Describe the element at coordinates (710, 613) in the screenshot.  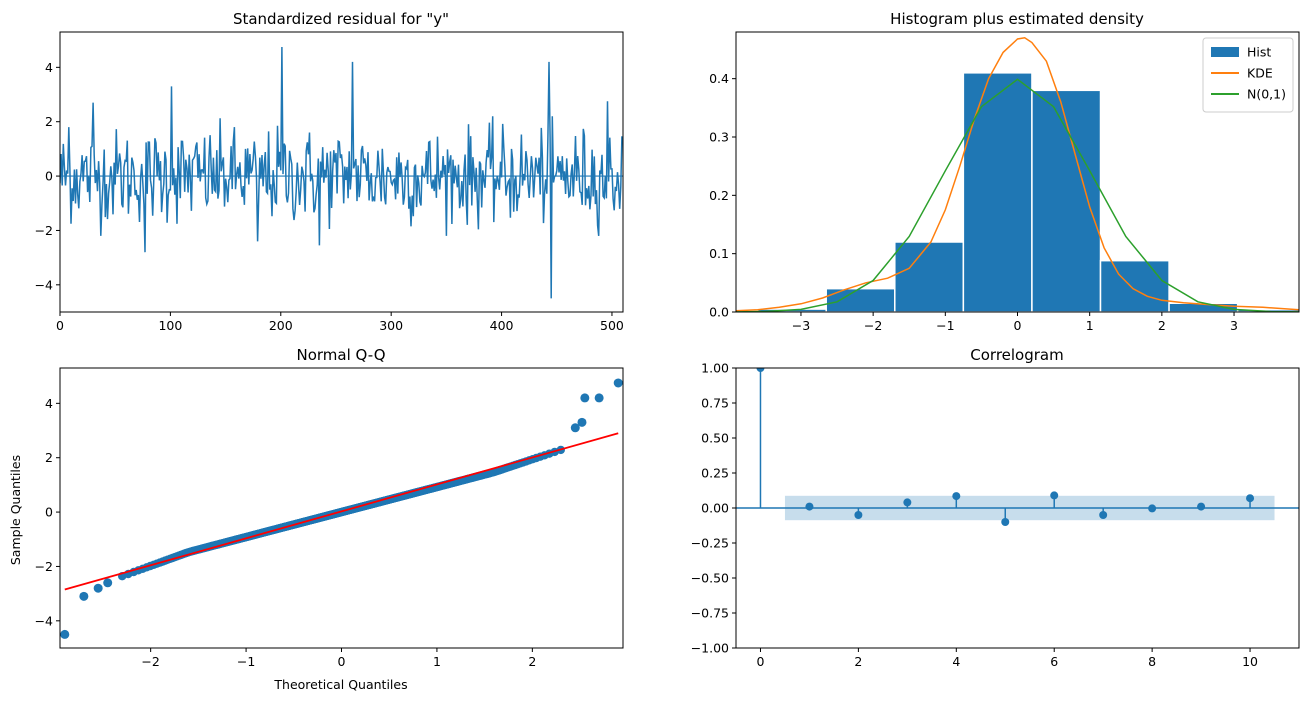
I see `correlogram-plot-ytick-label: −0.75` at that location.